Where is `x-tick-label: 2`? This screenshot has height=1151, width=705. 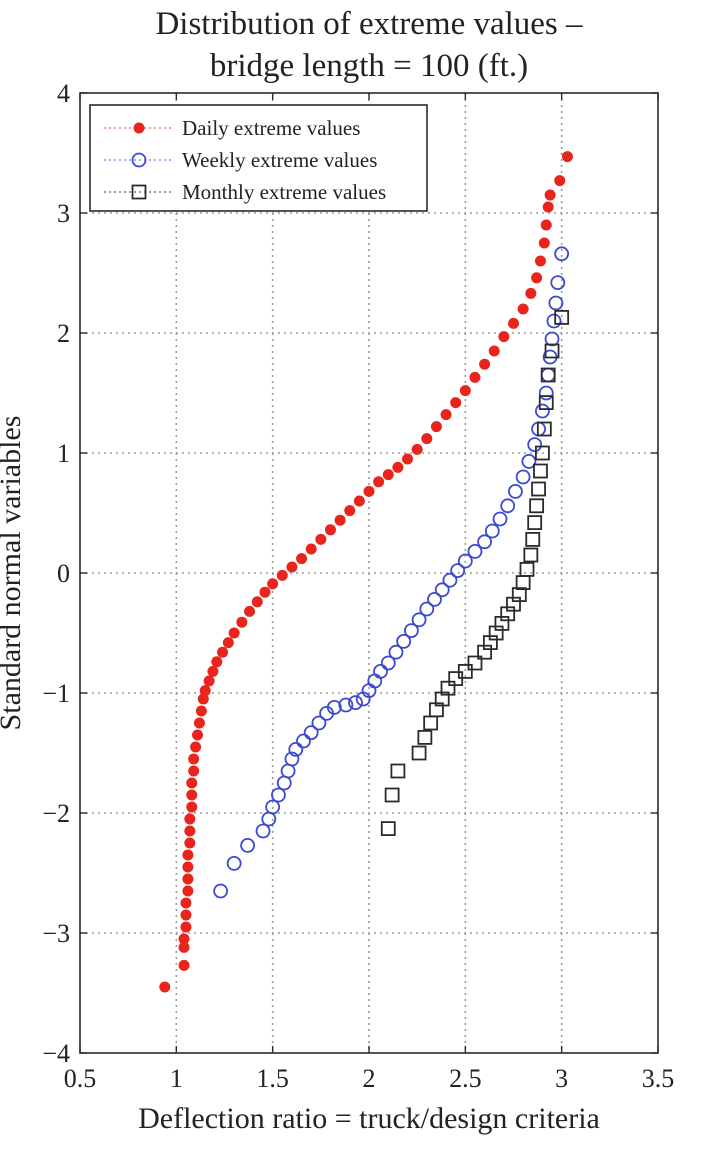
x-tick-label: 2 is located at coordinates (369, 1078).